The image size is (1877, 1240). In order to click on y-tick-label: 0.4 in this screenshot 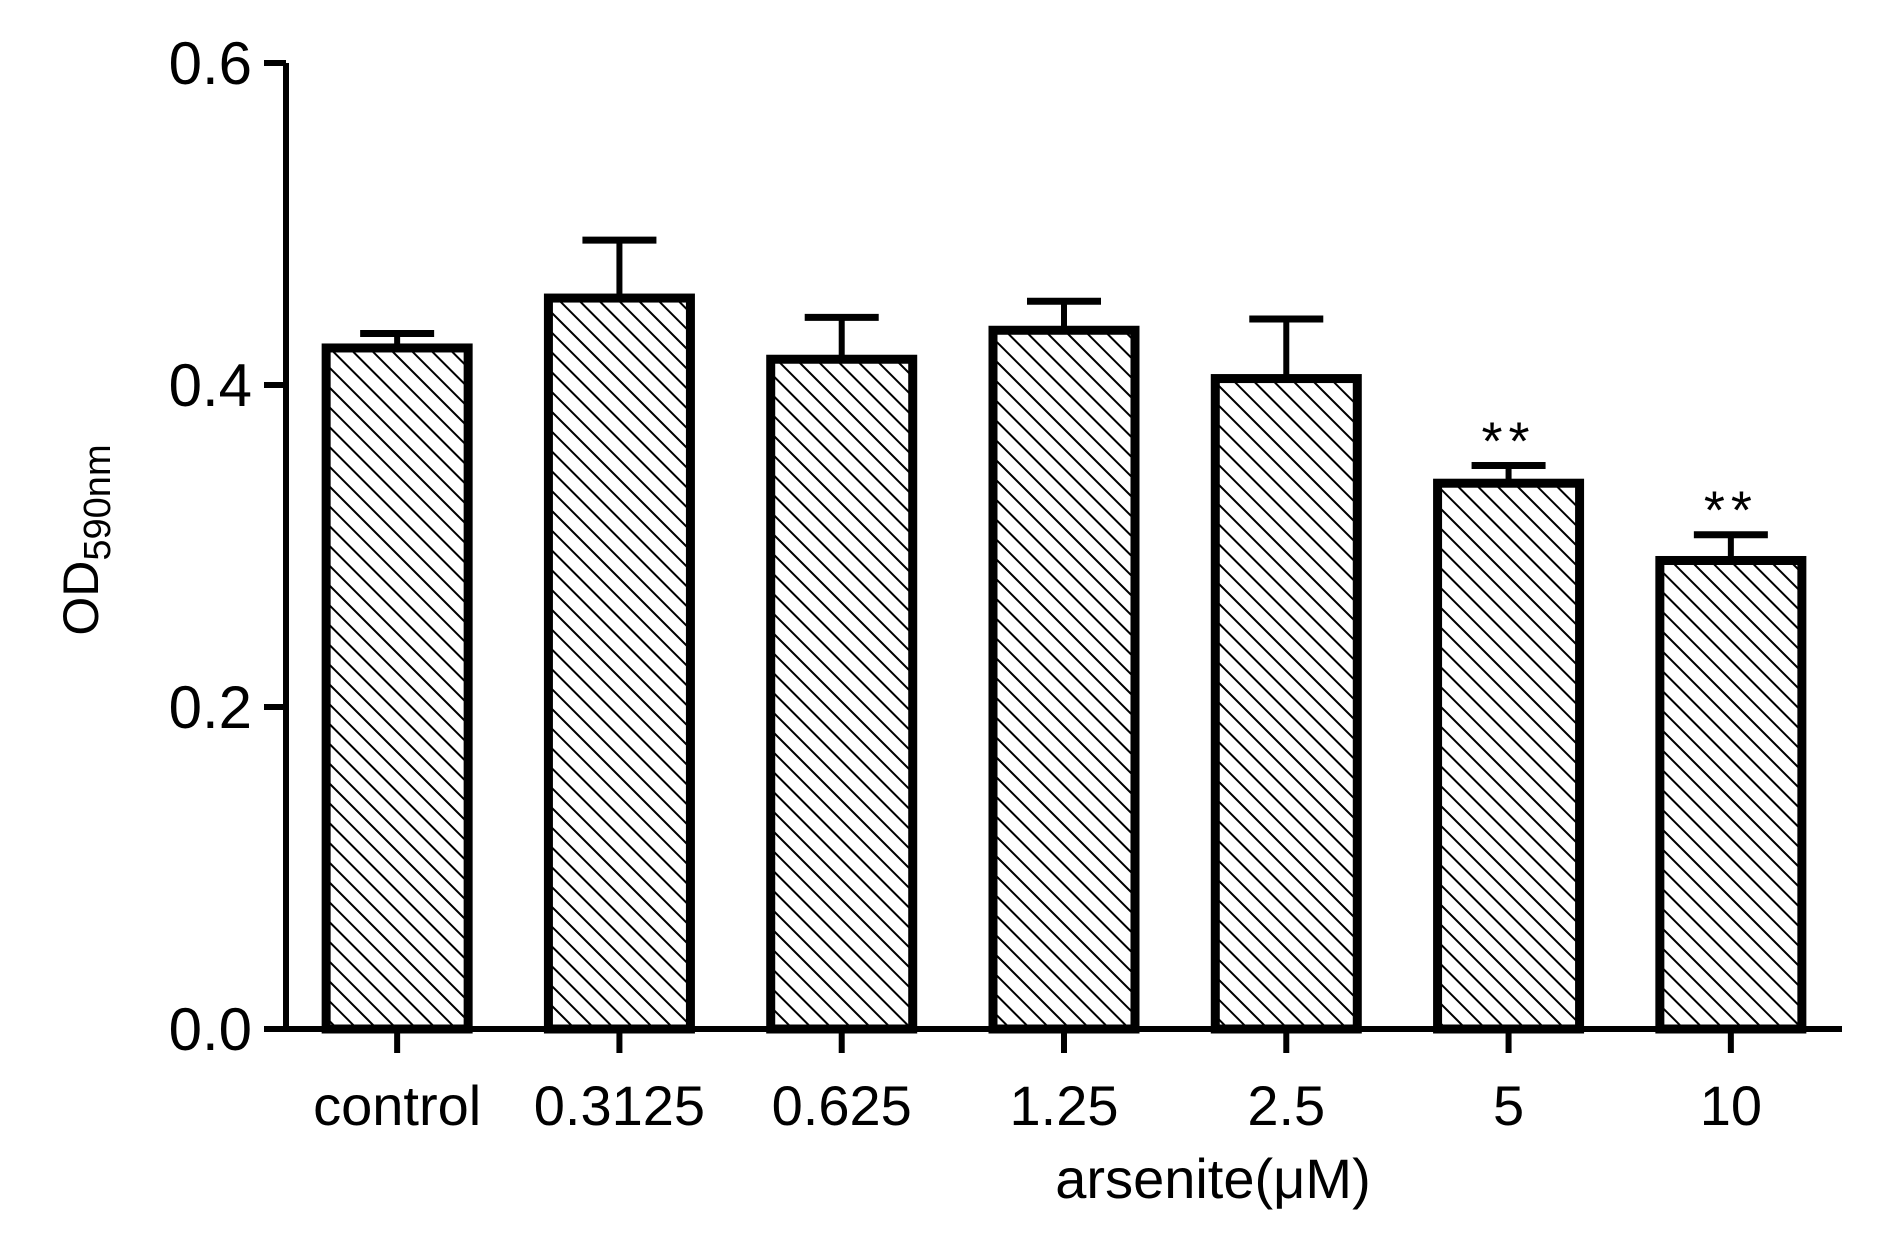, I will do `click(210, 385)`.